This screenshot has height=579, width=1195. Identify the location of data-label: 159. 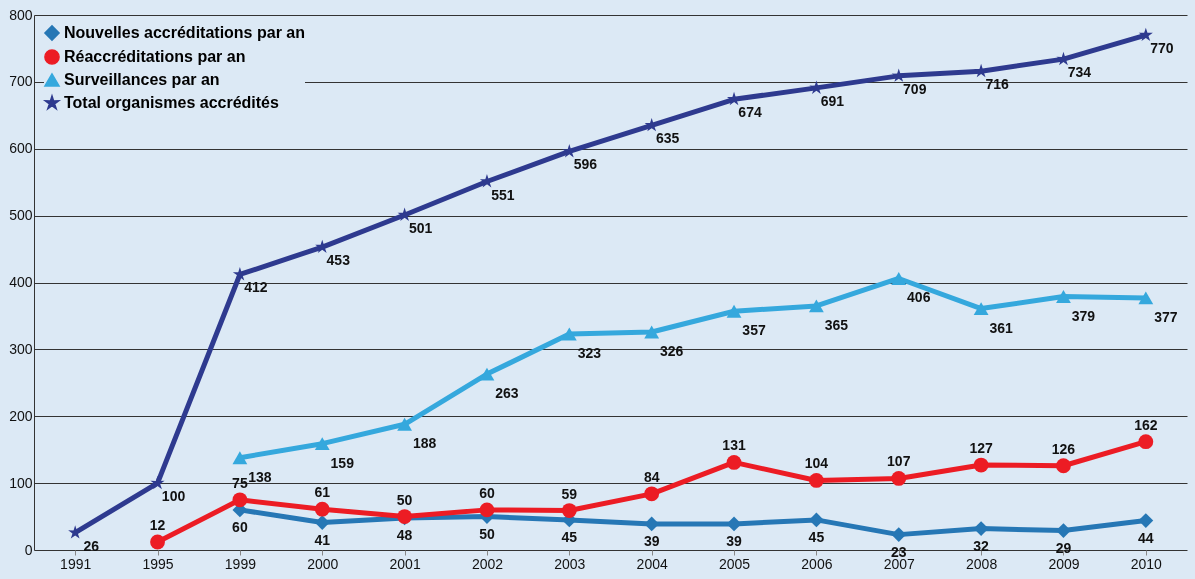
(342, 462).